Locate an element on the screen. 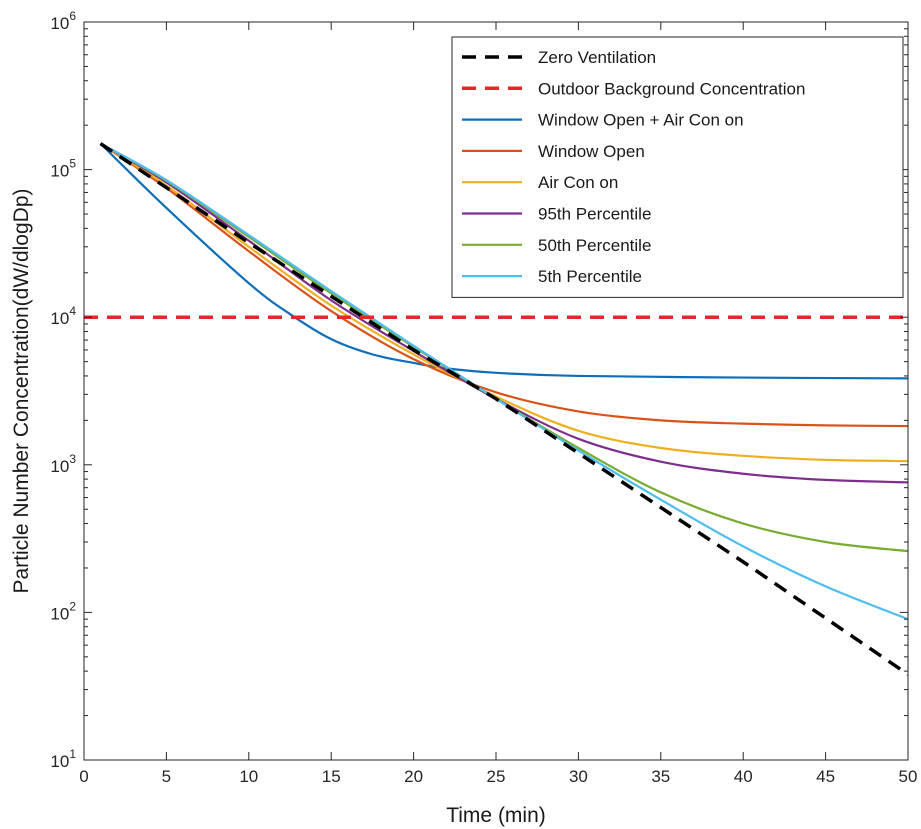  legend-label-5th-percentile: 5th Percentile is located at coordinates (590, 276).